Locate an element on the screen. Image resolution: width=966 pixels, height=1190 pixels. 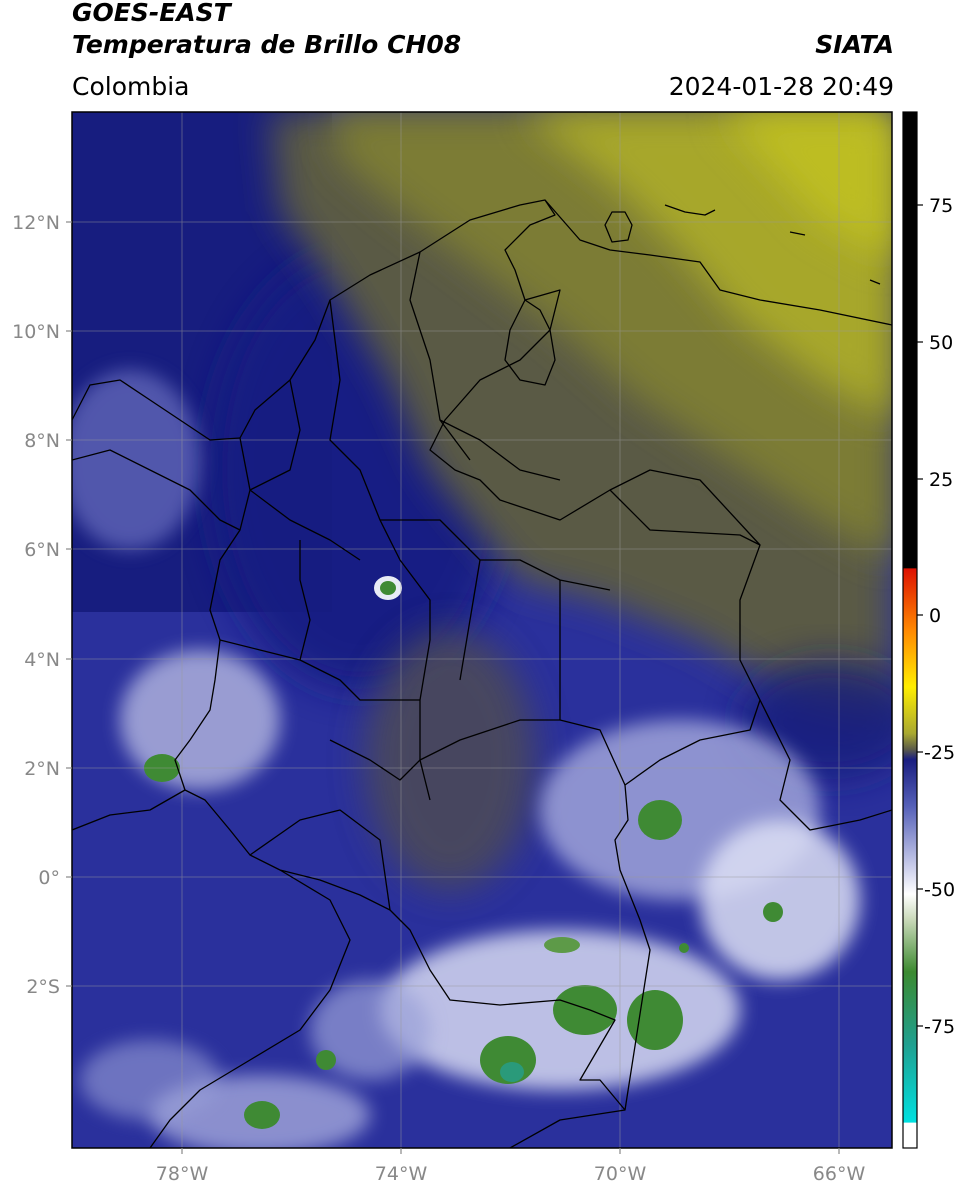
lat-label-12n: 12°N is located at coordinates (36, 223).